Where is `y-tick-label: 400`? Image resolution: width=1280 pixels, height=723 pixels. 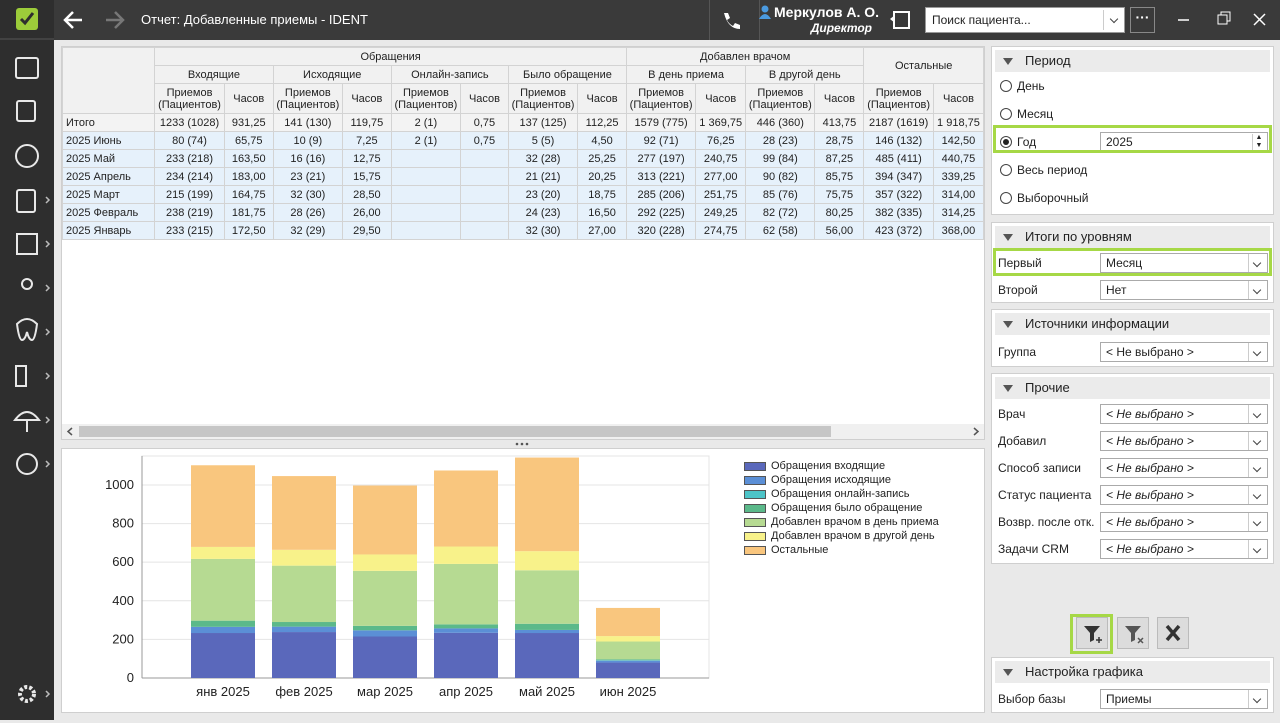
y-tick-label: 400 is located at coordinates (123, 600).